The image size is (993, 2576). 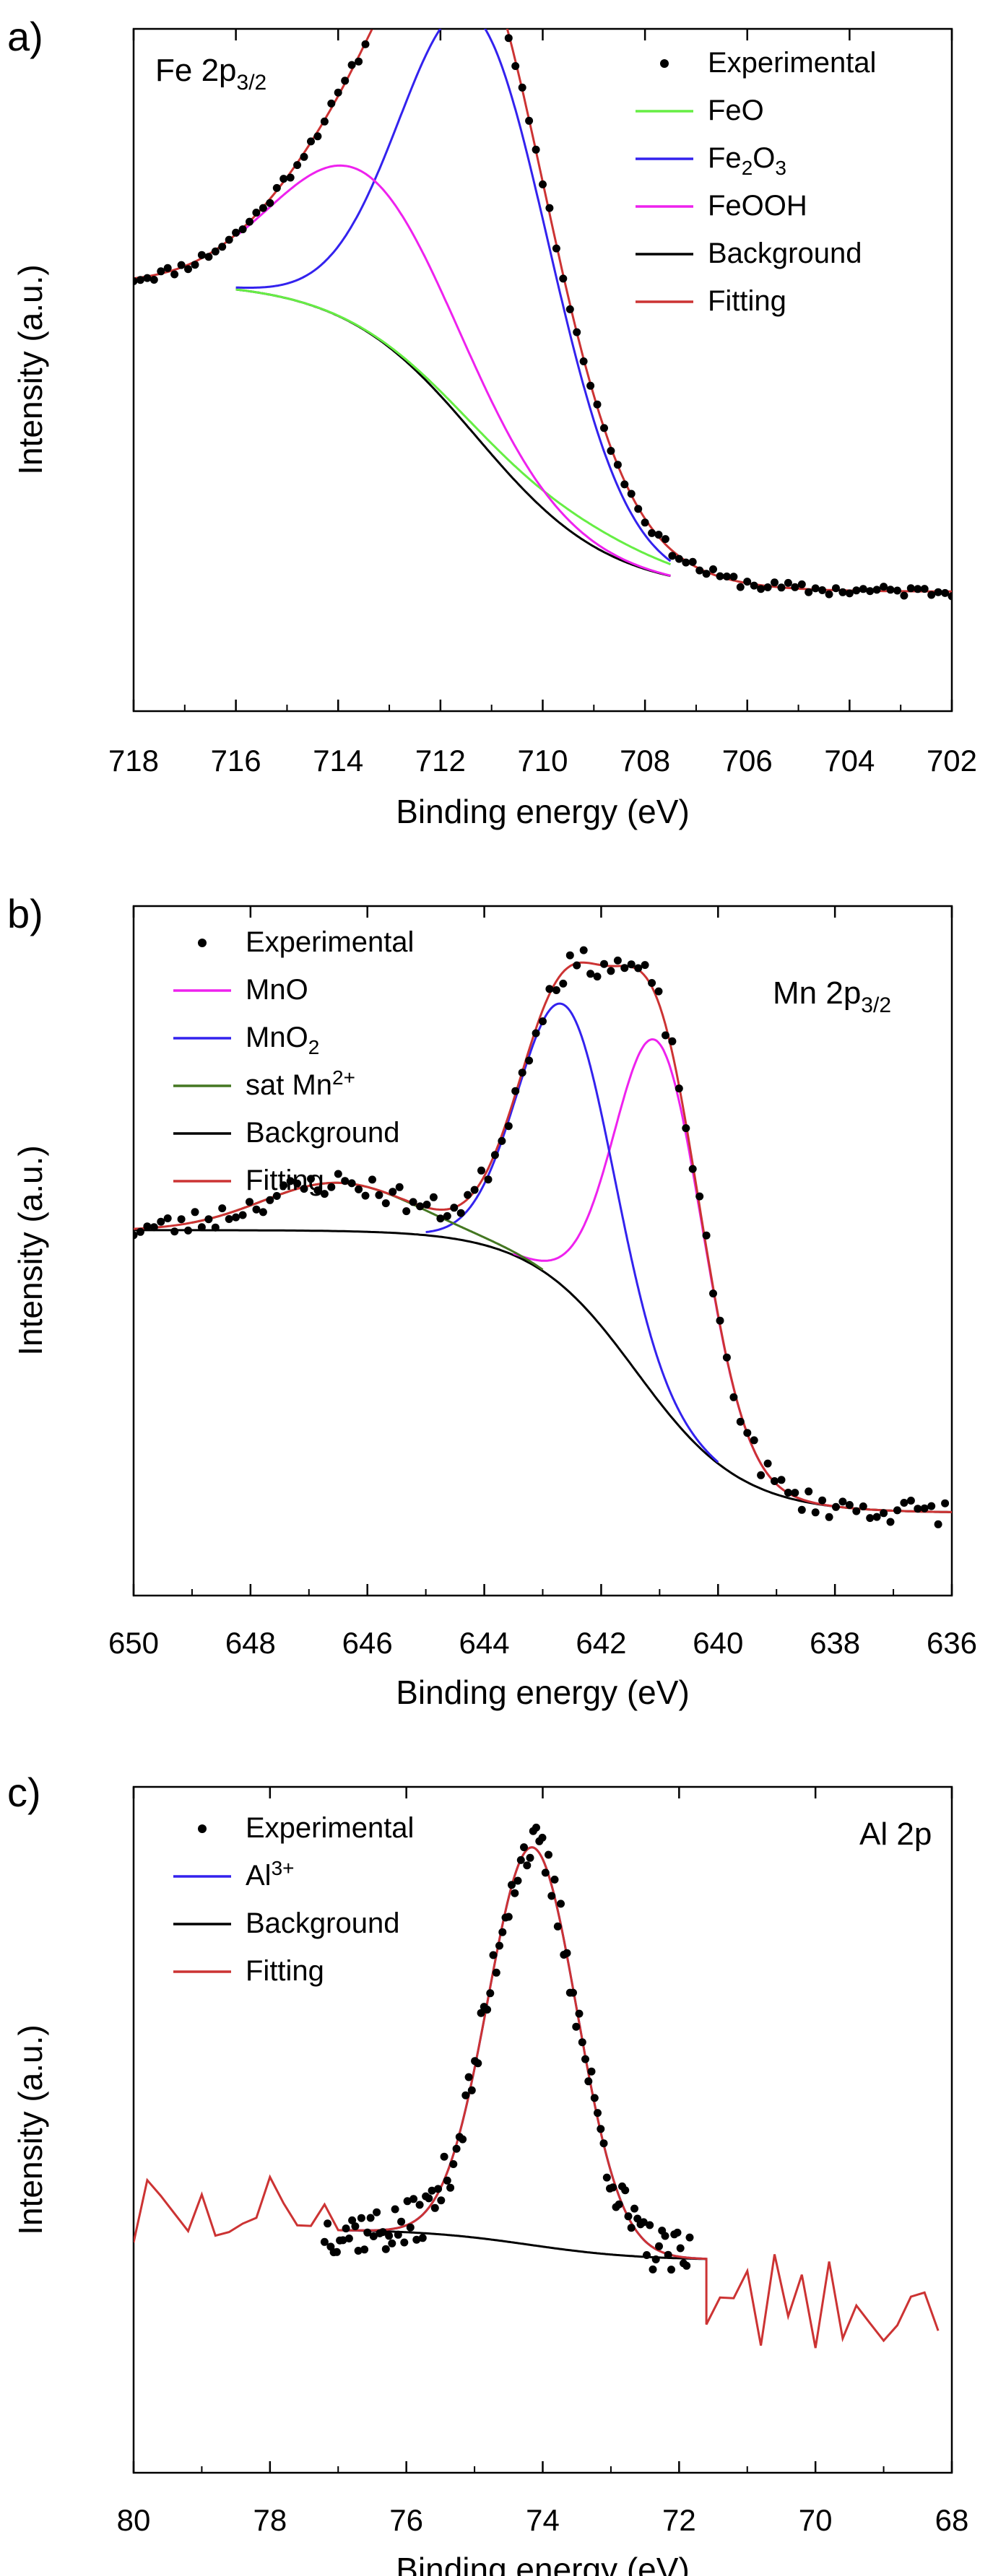 What do you see at coordinates (322, 1923) in the screenshot?
I see `legend-label: Background` at bounding box center [322, 1923].